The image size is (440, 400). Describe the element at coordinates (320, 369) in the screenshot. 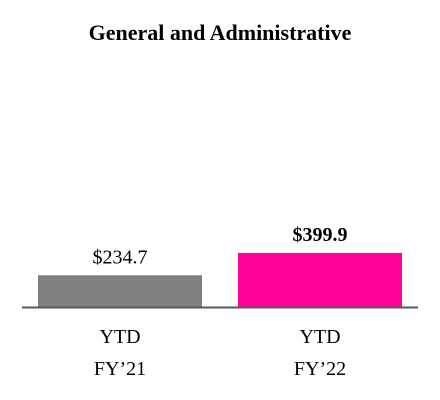

I see `category-label-2-line-2: FY’22` at that location.